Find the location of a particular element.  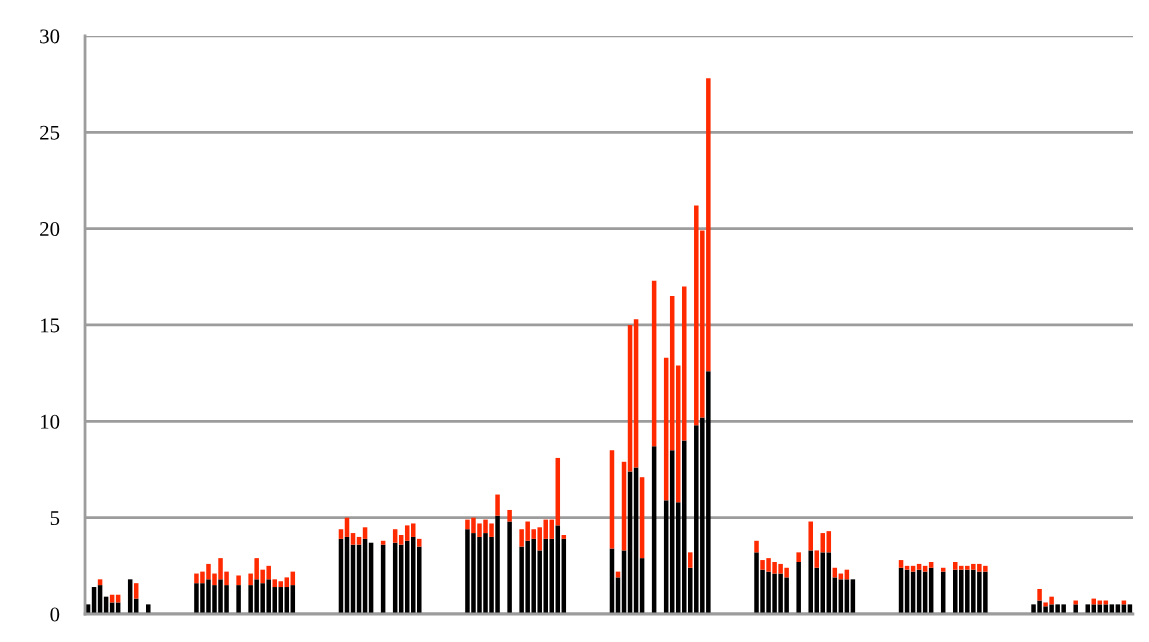

y-tick-label: 30 is located at coordinates (50, 36).